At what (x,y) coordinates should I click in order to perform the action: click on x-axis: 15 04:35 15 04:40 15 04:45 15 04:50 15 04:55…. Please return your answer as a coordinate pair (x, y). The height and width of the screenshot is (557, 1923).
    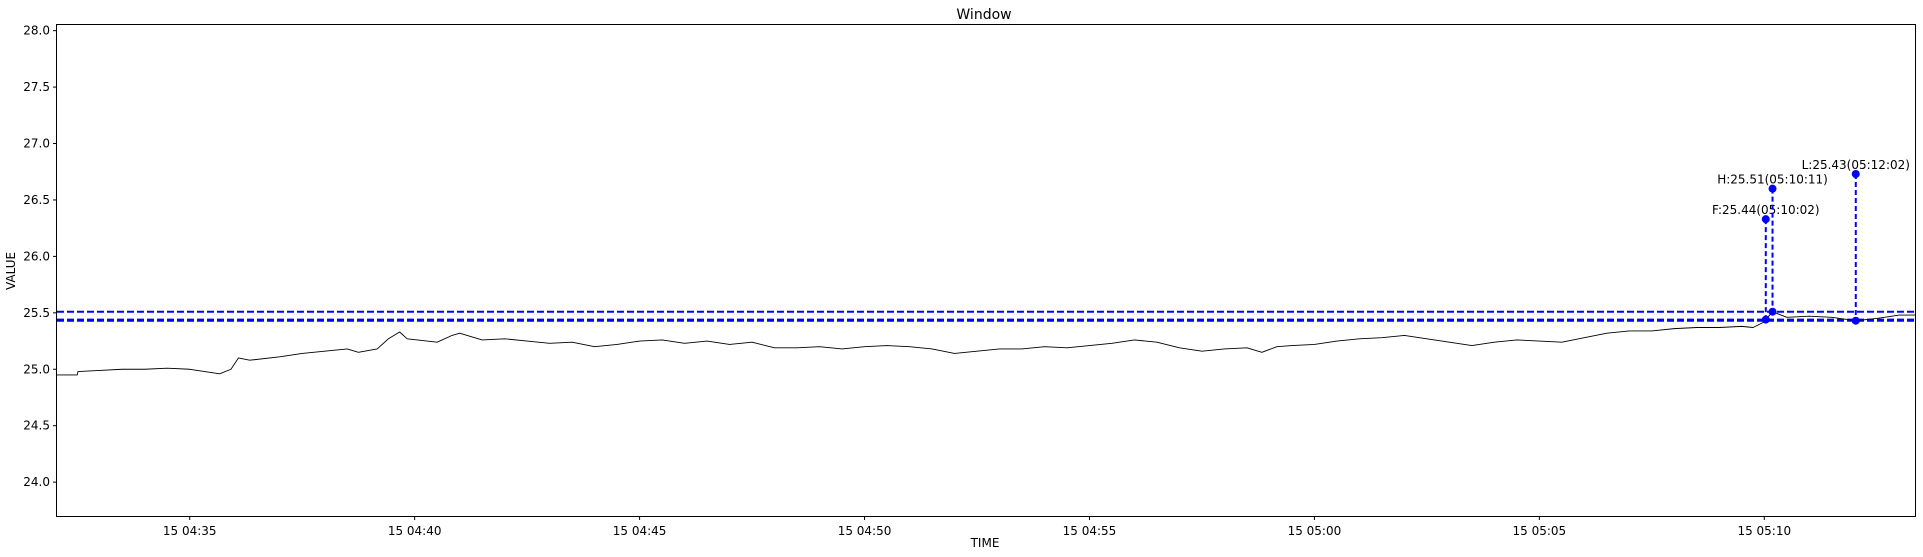
    Looking at the image, I should click on (977, 527).